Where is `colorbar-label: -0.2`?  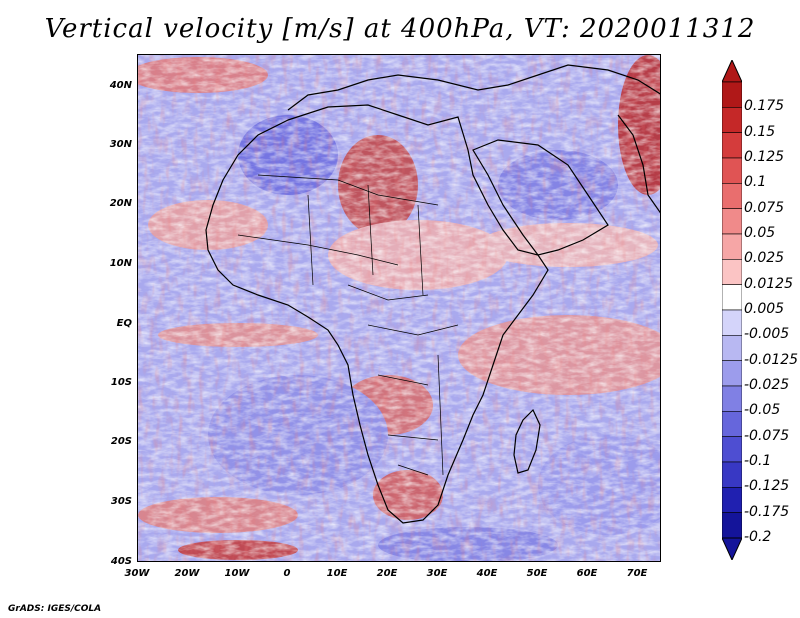
colorbar-label: -0.2 is located at coordinates (758, 537).